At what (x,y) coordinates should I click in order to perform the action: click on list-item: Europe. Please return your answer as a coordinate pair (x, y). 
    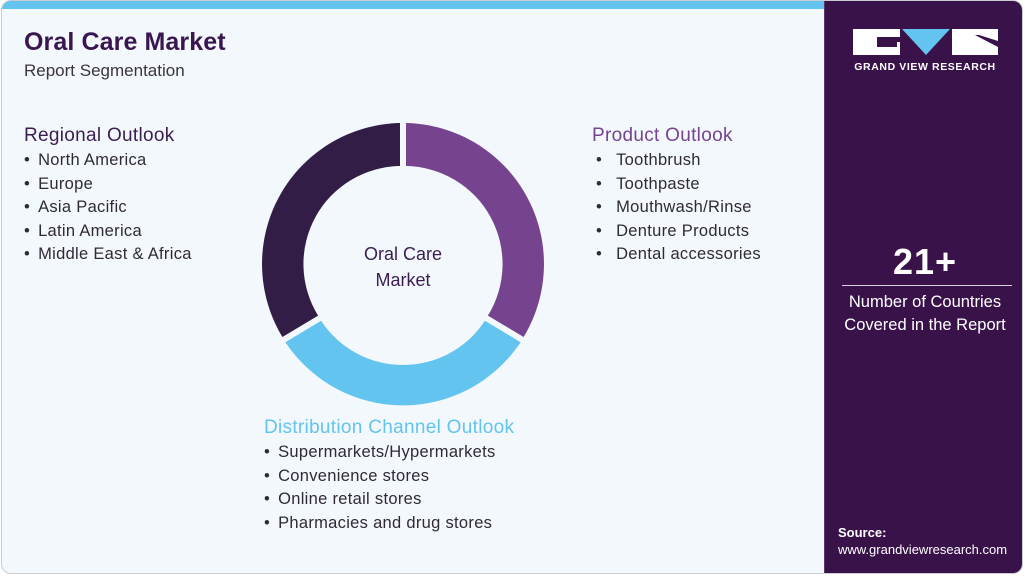
    Looking at the image, I should click on (108, 185).